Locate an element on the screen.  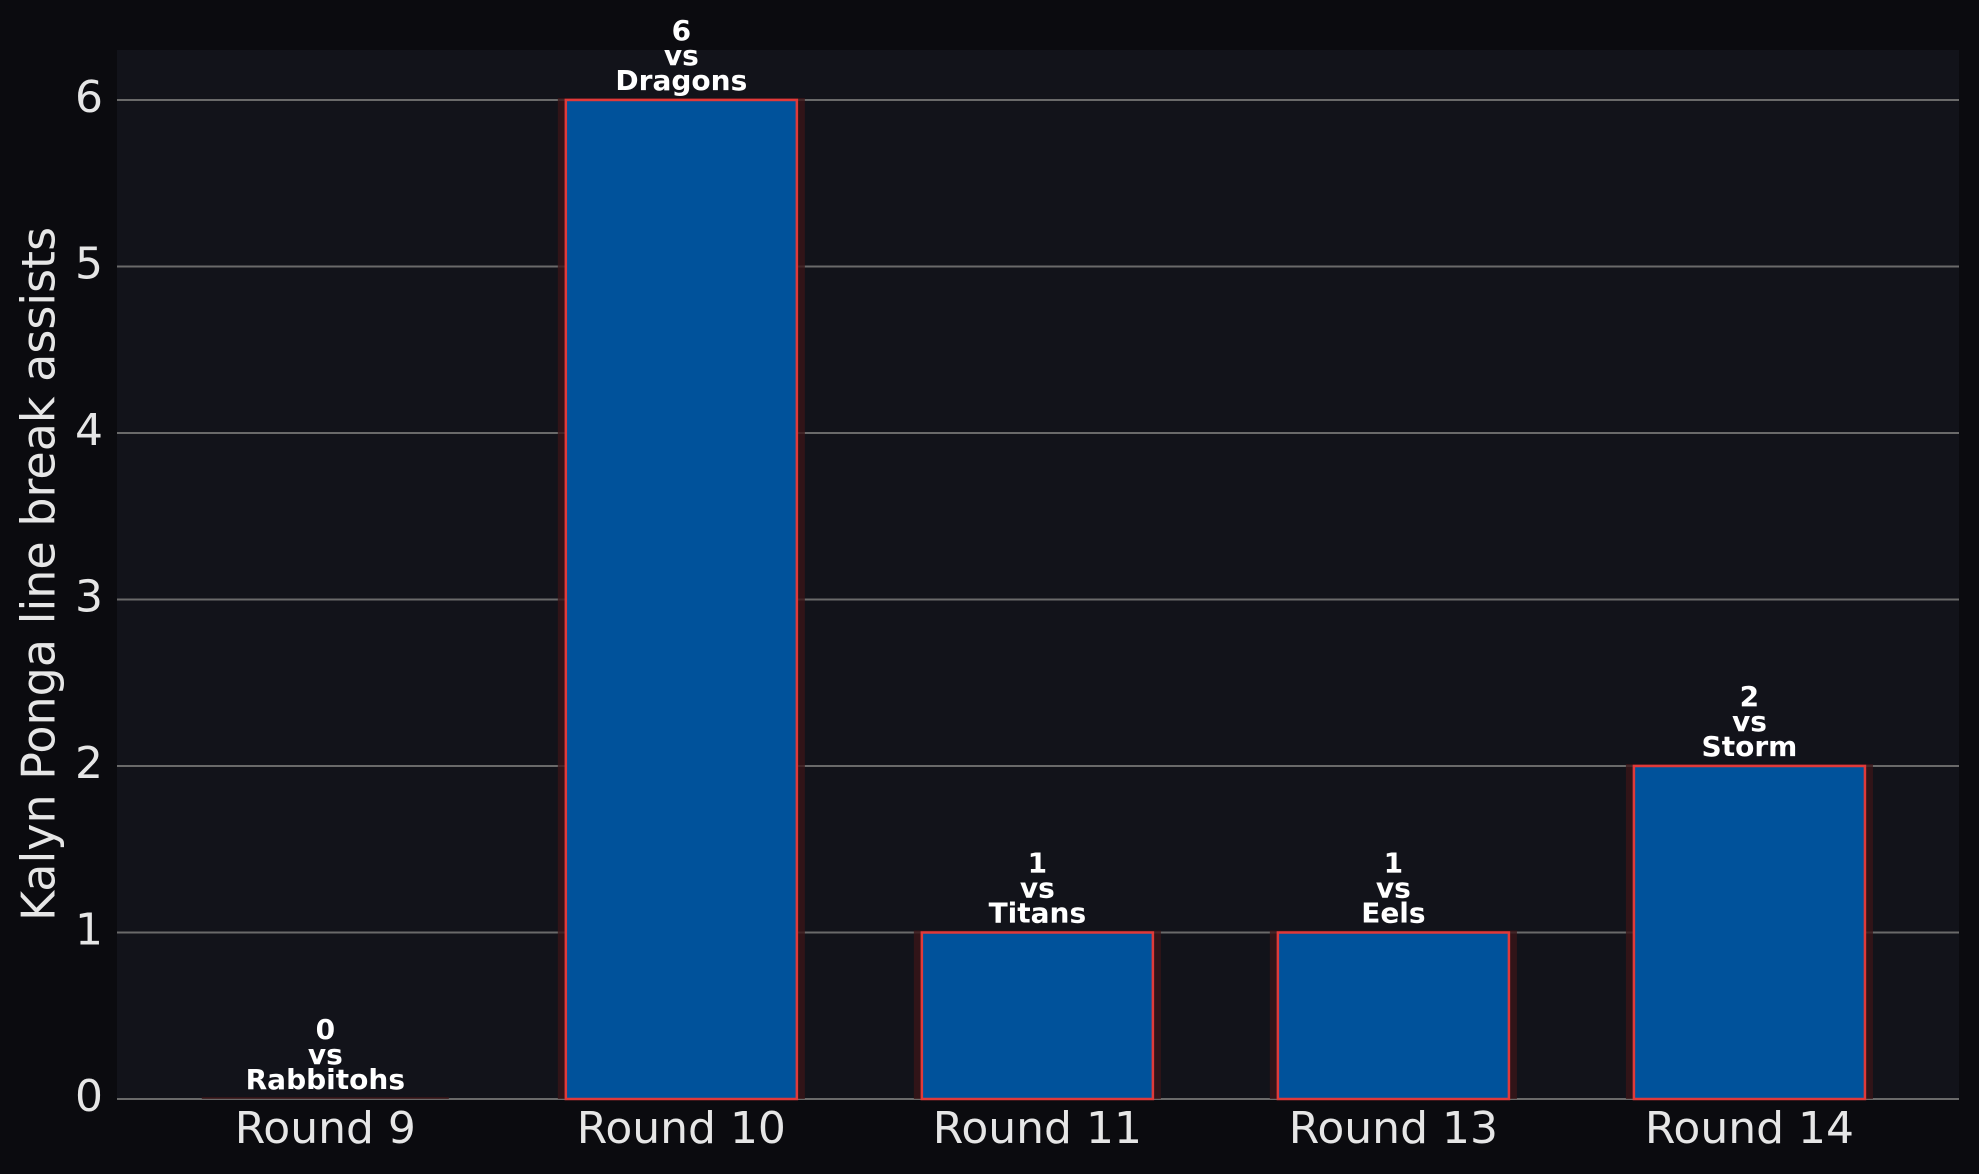
y-tick-label: 1 is located at coordinates (89, 929).